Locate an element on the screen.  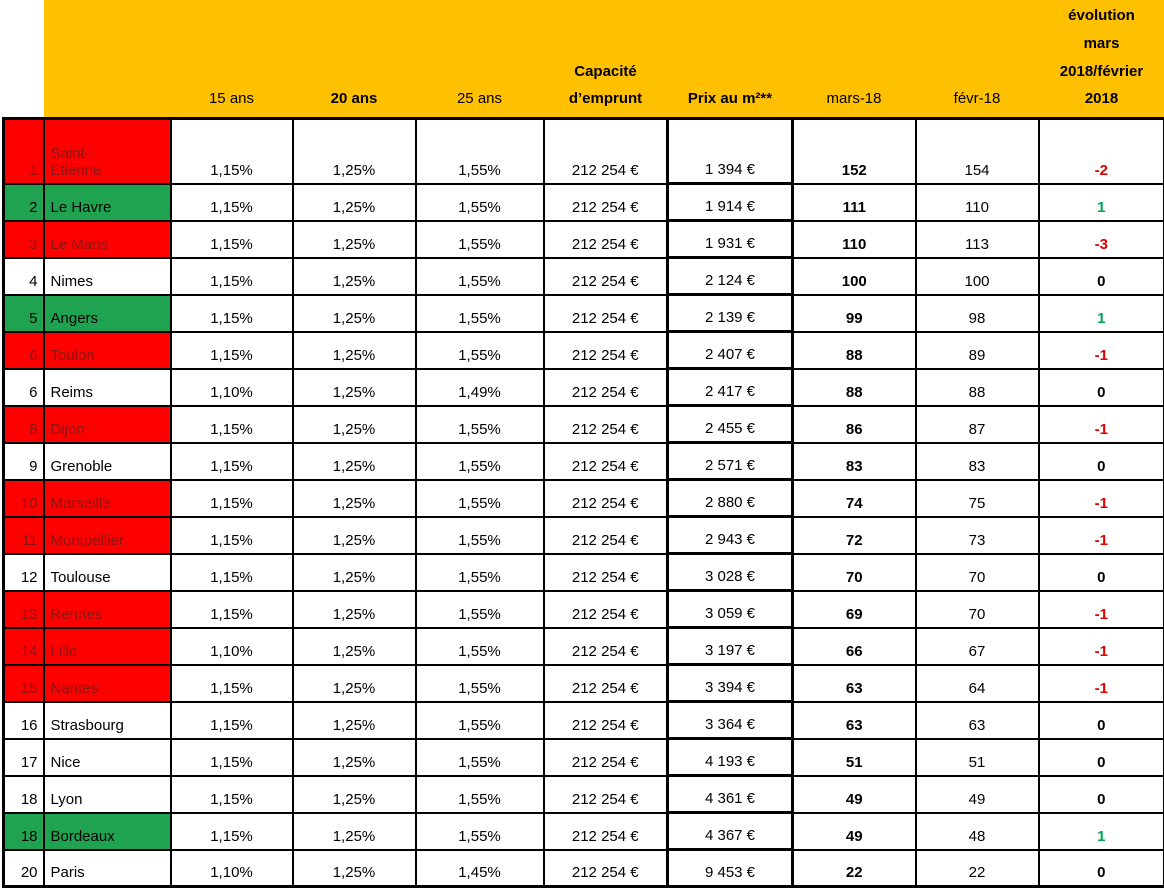
header-capacite-emprunt: Capacité d’emprunt is located at coordinates (606, 59).